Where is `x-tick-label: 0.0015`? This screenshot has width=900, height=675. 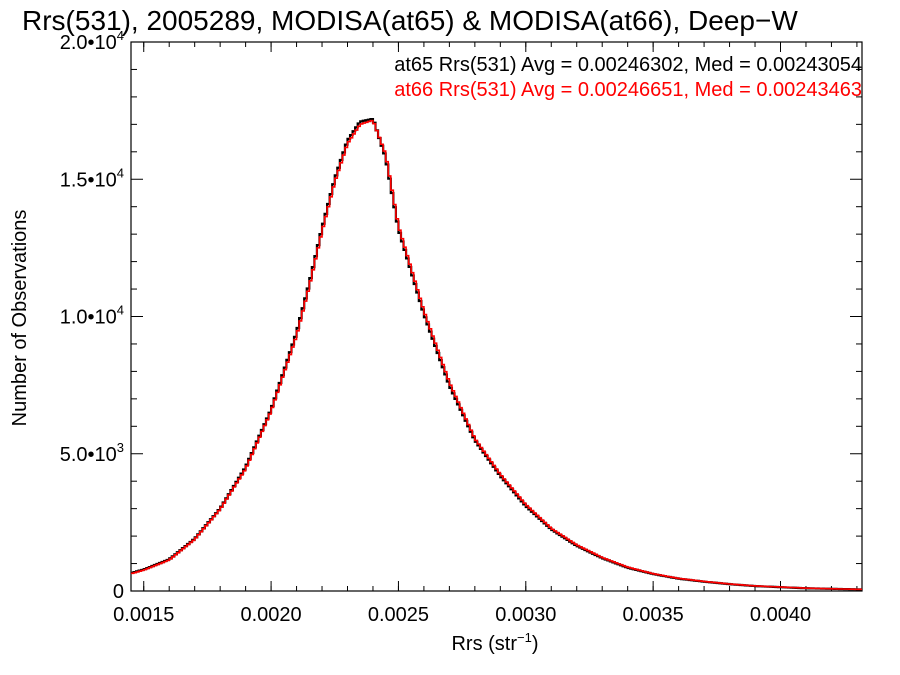 x-tick-label: 0.0015 is located at coordinates (143, 615).